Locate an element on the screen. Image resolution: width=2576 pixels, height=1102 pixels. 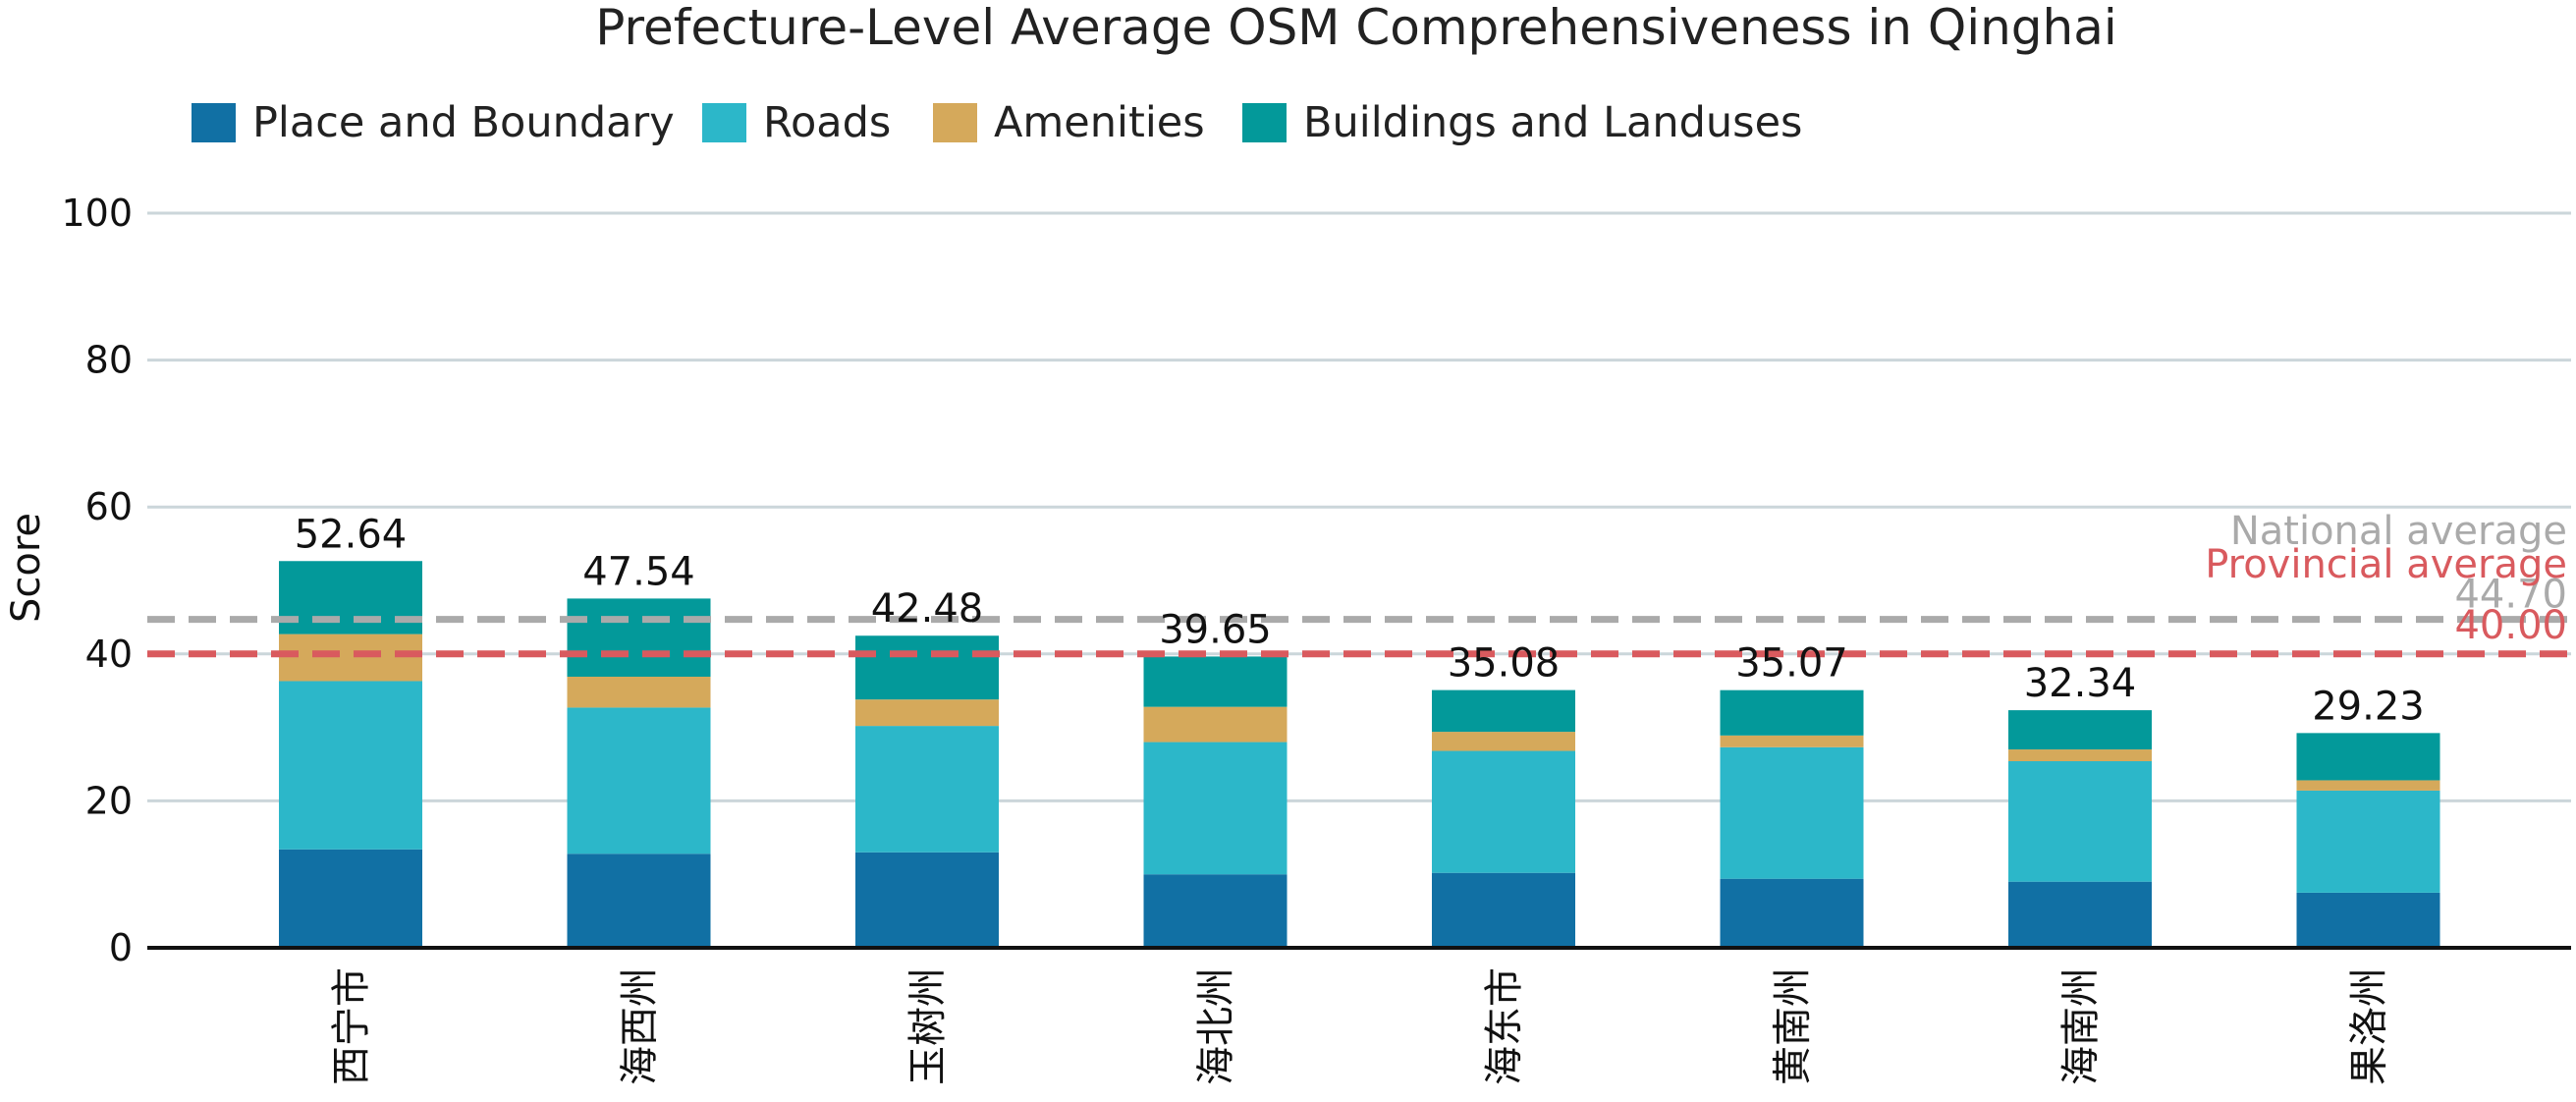
bar-total-label: 32.34 is located at coordinates (2080, 683).